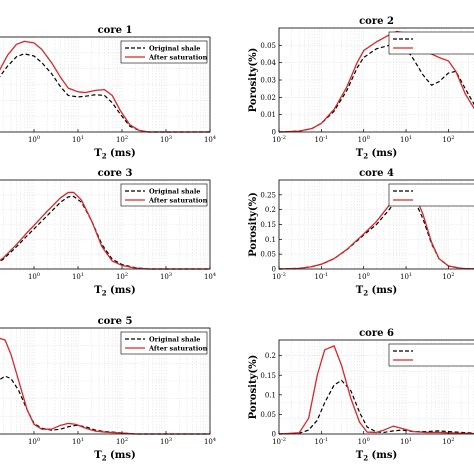 The image size is (474, 474). What do you see at coordinates (452, 138) in the screenshot?
I see `x-tick-label-exp: 2` at bounding box center [452, 138].